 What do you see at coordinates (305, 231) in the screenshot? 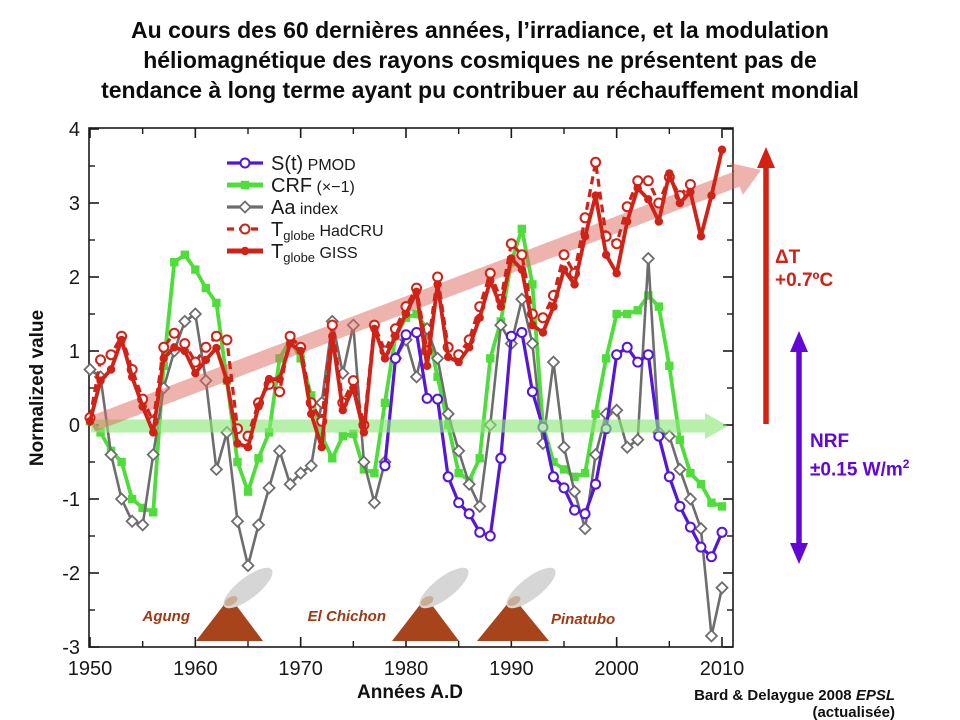
I see `legend-item-tglobe-hadcru: Tglobe HadCRU` at bounding box center [305, 231].